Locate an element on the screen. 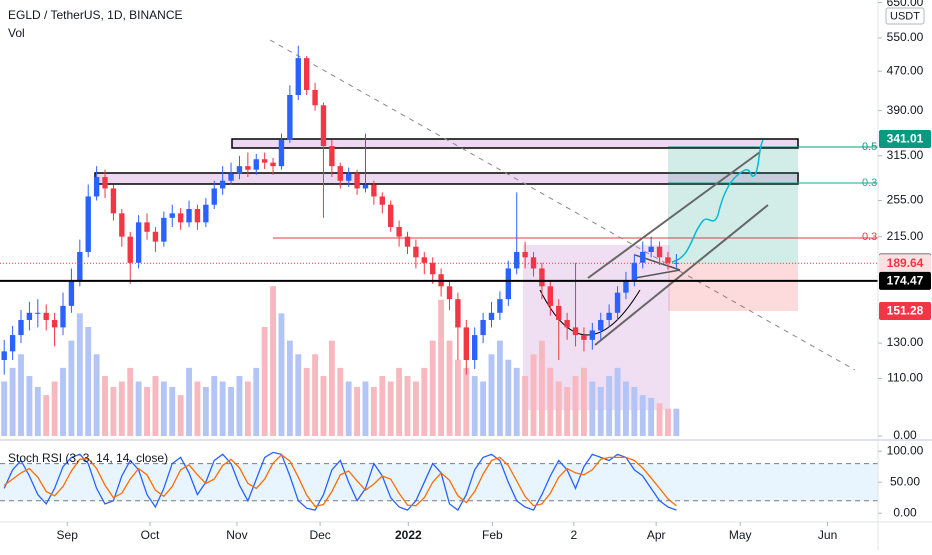  currency-box is located at coordinates (905, 16).